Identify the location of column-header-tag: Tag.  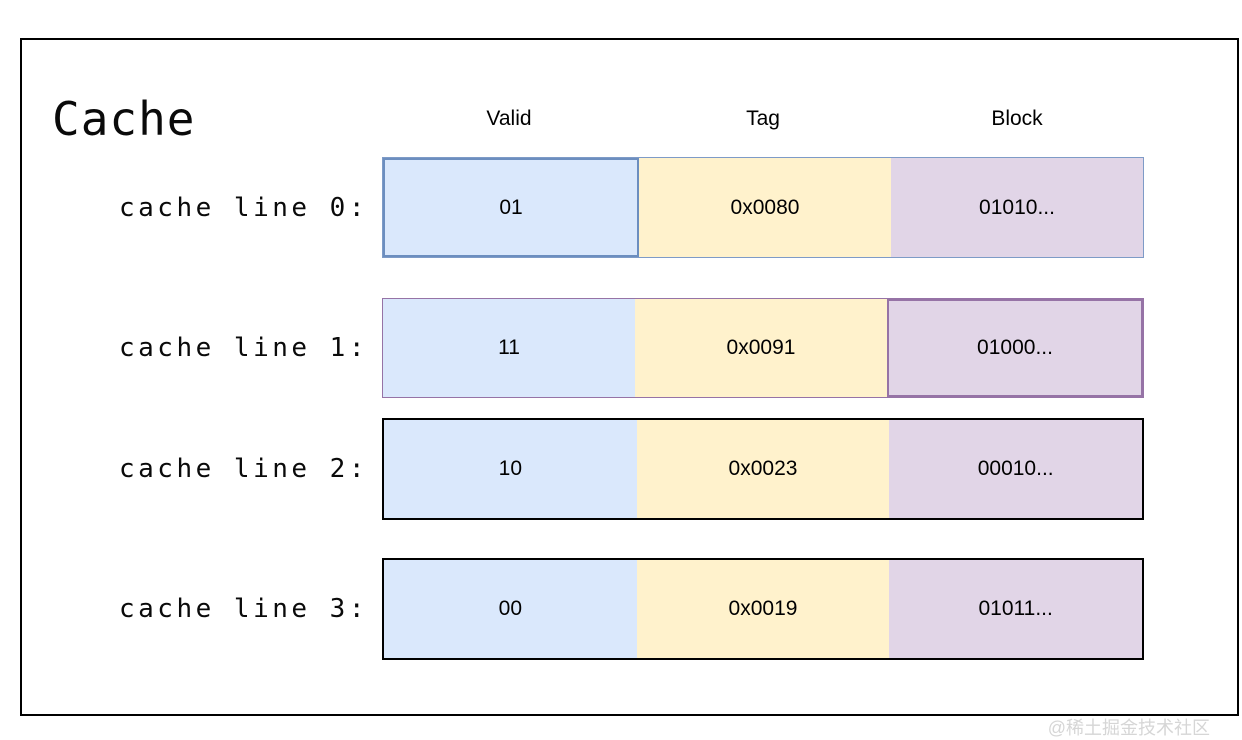
(763, 118).